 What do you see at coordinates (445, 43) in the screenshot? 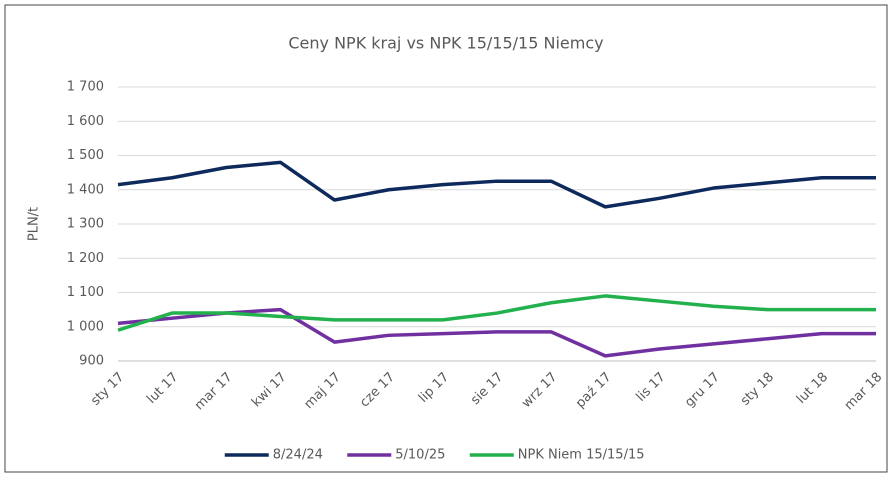
I see `chart-title: Ceny NPK kraj vs NPK 15/15/15 Niemcy` at bounding box center [445, 43].